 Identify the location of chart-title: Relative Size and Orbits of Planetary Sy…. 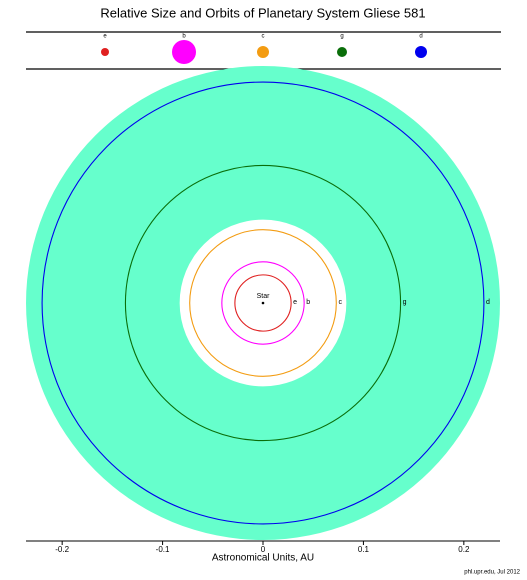
(262, 12).